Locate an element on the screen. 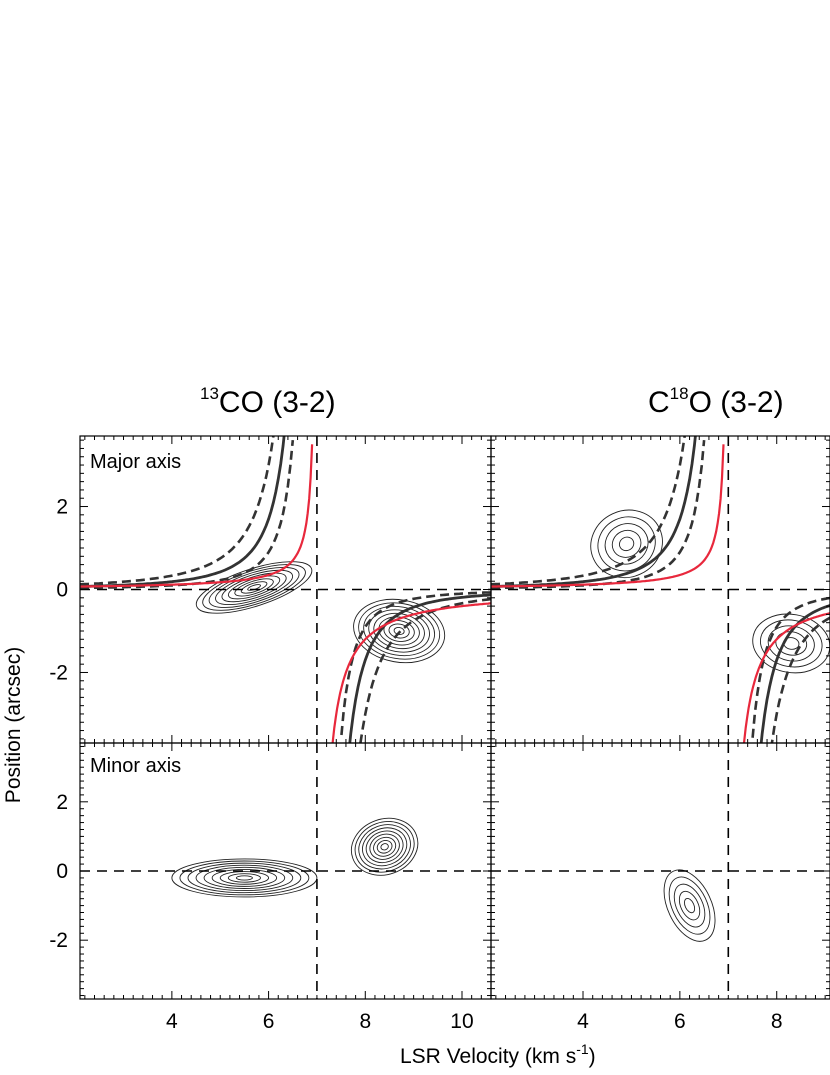  x-axis-label-close: ) is located at coordinates (592, 1056).